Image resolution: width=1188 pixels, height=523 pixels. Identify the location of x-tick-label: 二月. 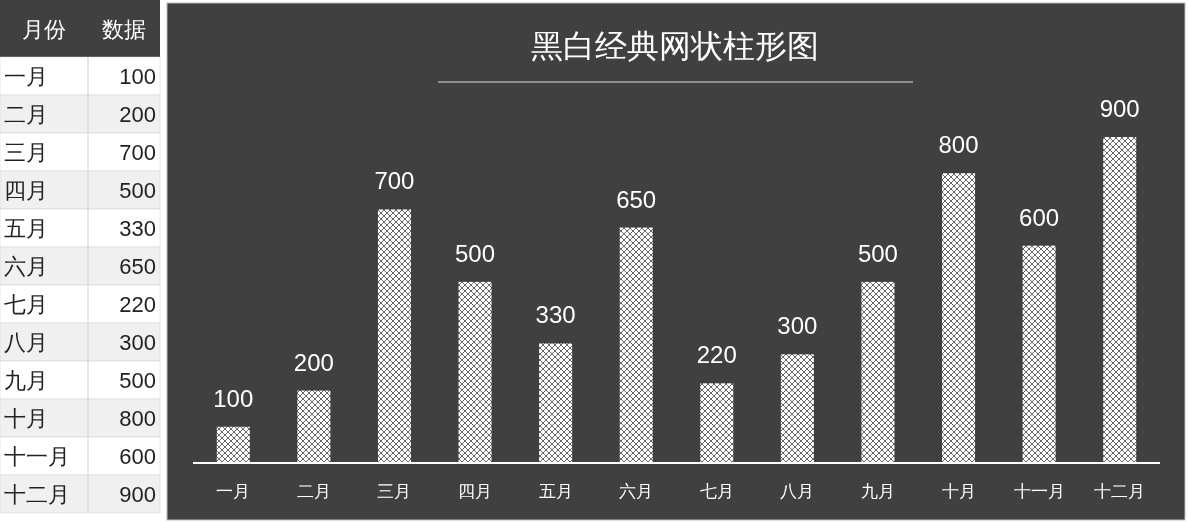
(313, 491).